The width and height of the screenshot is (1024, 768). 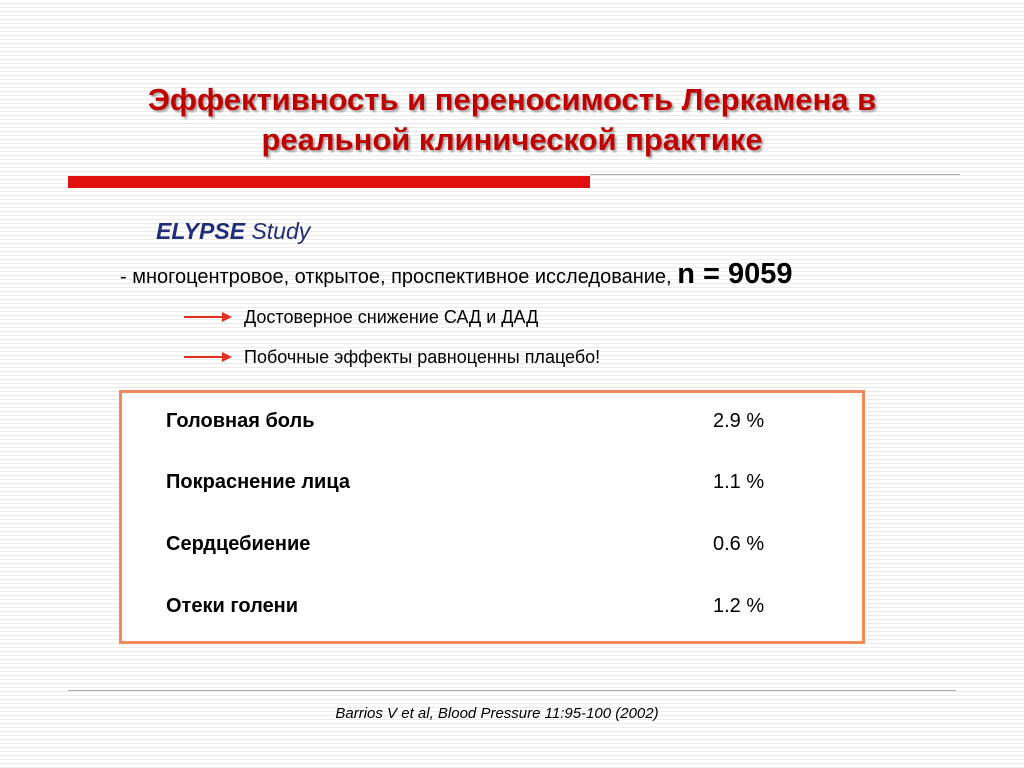 What do you see at coordinates (735, 274) in the screenshot?
I see `sample-size: n = 9059` at bounding box center [735, 274].